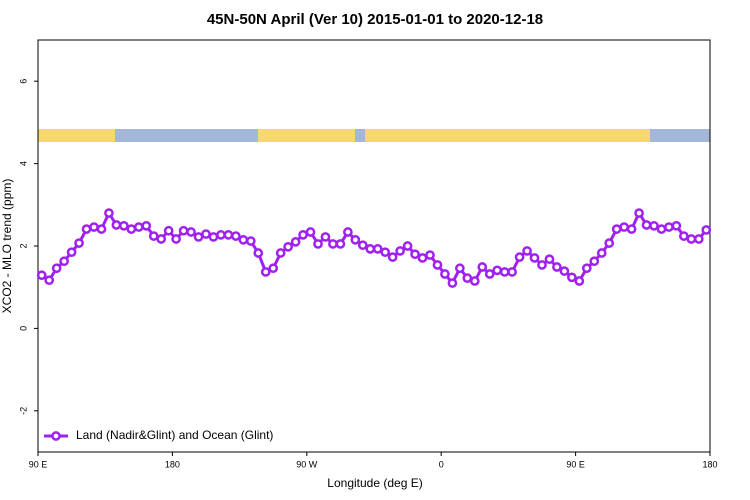 The image size is (750, 500). What do you see at coordinates (174, 435) in the screenshot?
I see `legend-label: Land (Nadir&Glint) and Ocean (Glint)` at bounding box center [174, 435].